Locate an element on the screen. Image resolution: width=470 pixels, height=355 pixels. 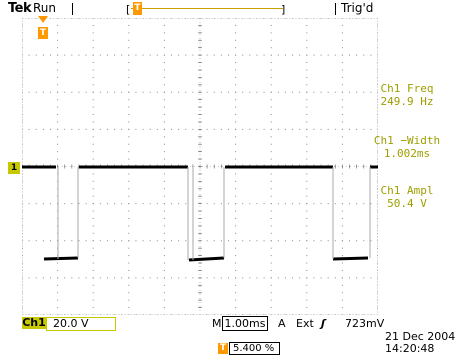
datetime: 21 Dec 2004 14:20:48 is located at coordinates (420, 343).